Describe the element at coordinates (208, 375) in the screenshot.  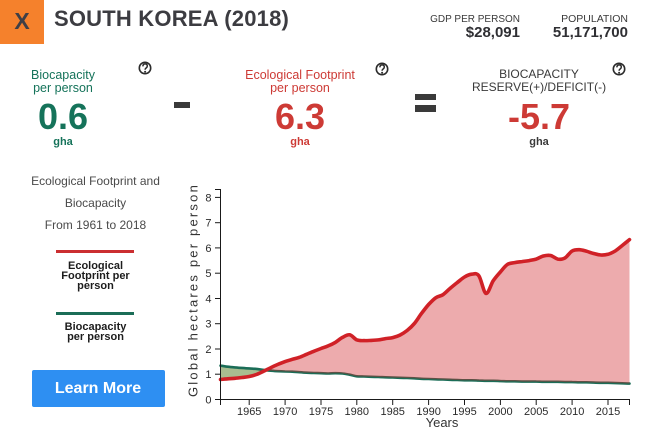
I see `svg-text: 1` at that location.